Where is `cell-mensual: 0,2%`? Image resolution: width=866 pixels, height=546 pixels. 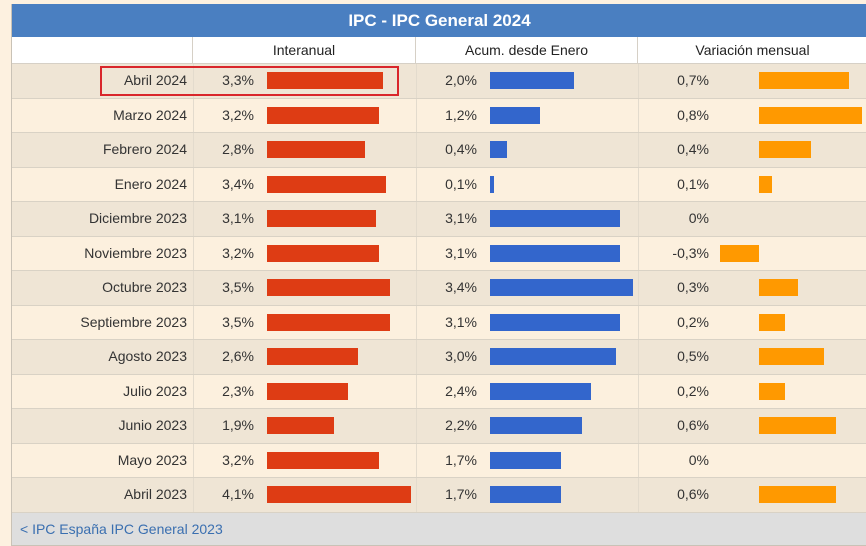 cell-mensual: 0,2% is located at coordinates (752, 322).